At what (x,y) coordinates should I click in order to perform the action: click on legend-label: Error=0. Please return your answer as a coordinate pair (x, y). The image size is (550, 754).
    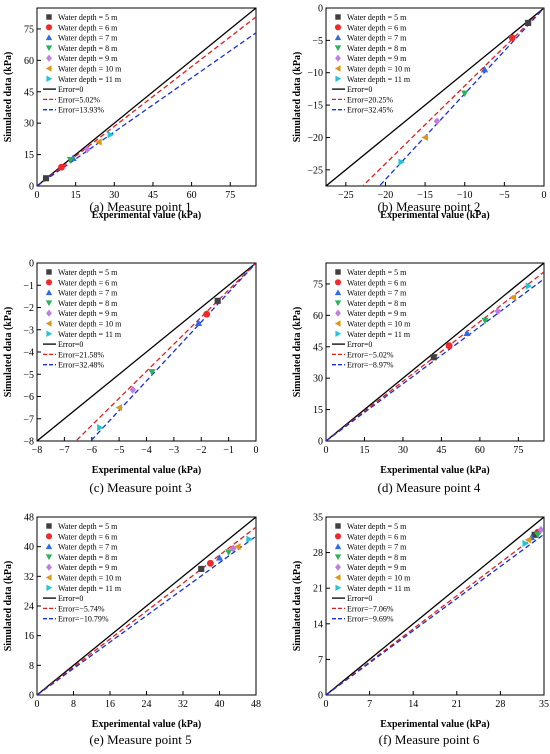
    Looking at the image, I should click on (359, 89).